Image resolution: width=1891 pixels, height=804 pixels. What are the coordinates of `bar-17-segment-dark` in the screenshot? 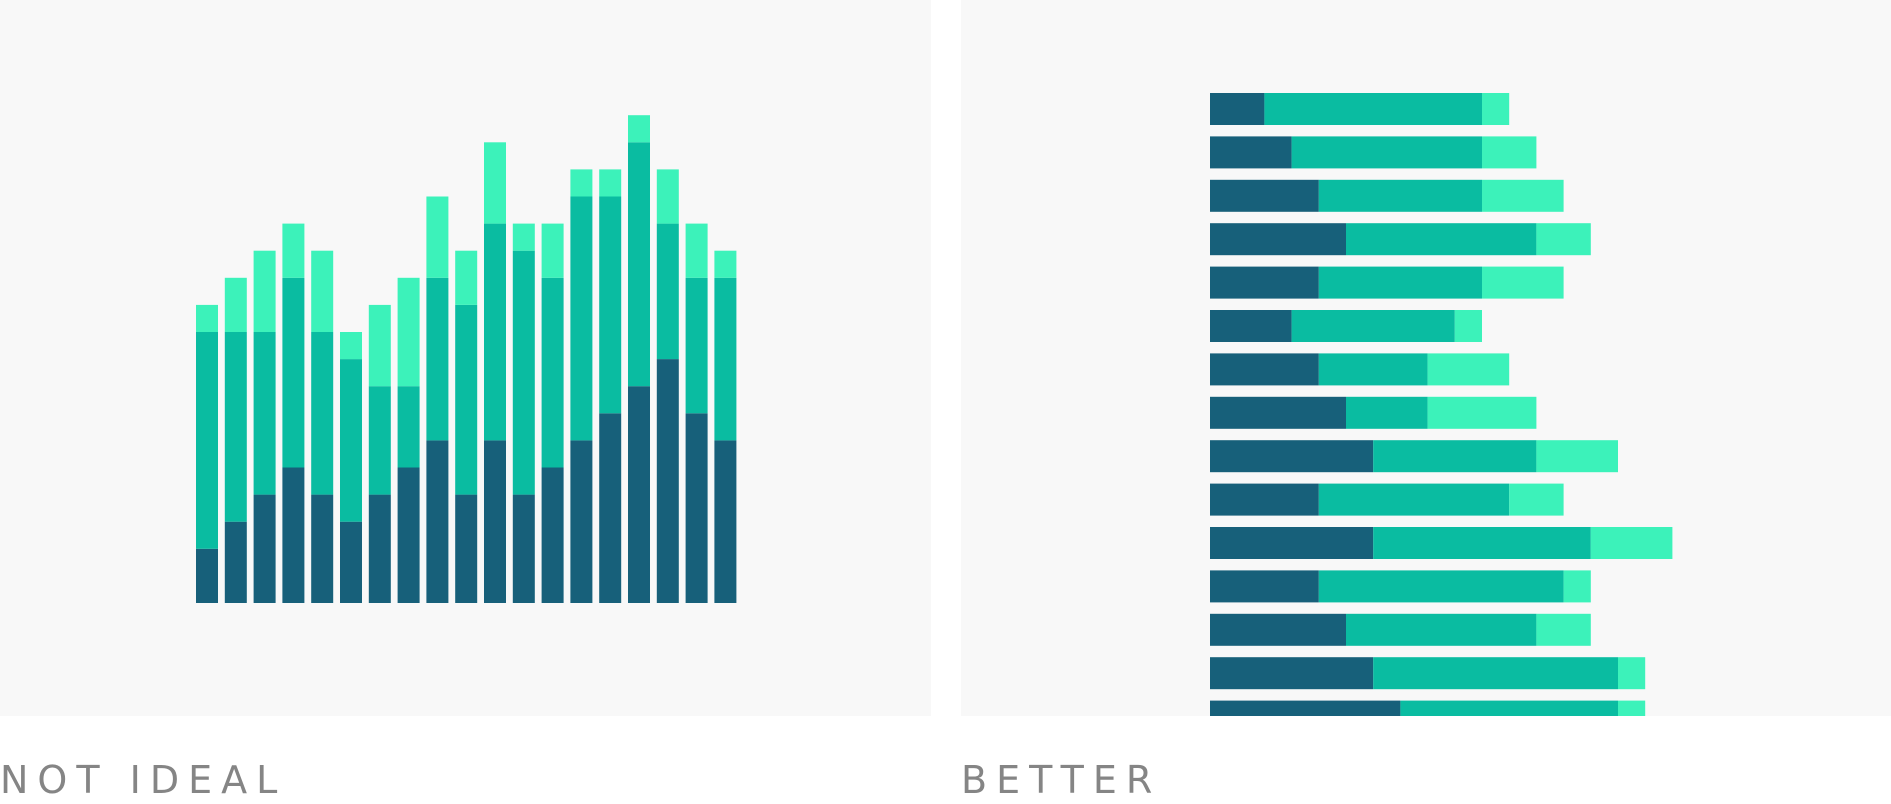 It's located at (667, 481).